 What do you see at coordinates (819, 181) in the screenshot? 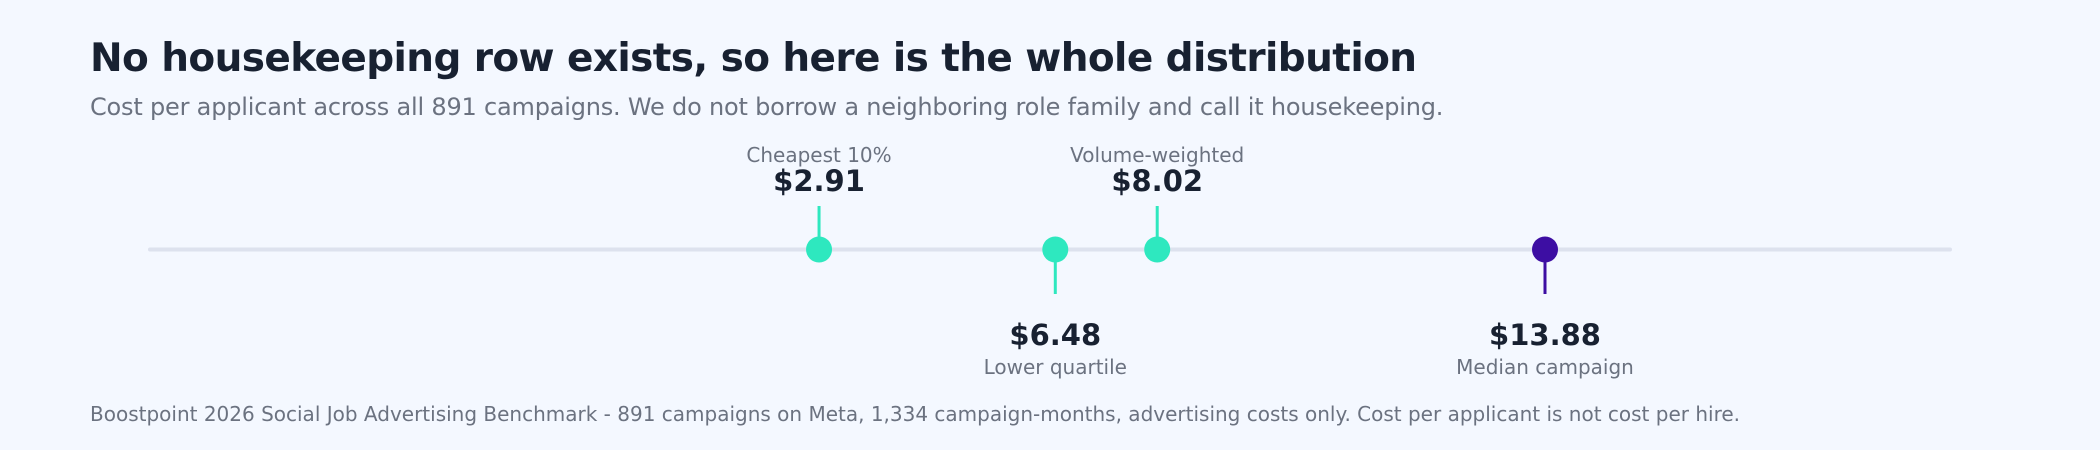
I see `marker-value-cheapest-10: $2.91` at bounding box center [819, 181].